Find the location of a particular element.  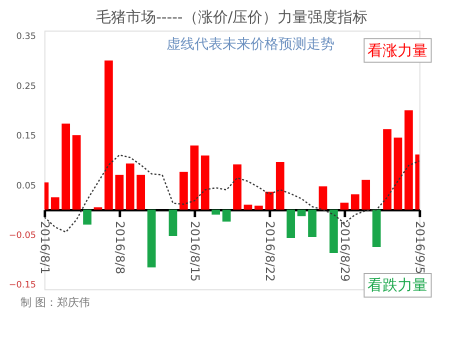

x-tick-label: 2016/9/5 is located at coordinates (419, 247).